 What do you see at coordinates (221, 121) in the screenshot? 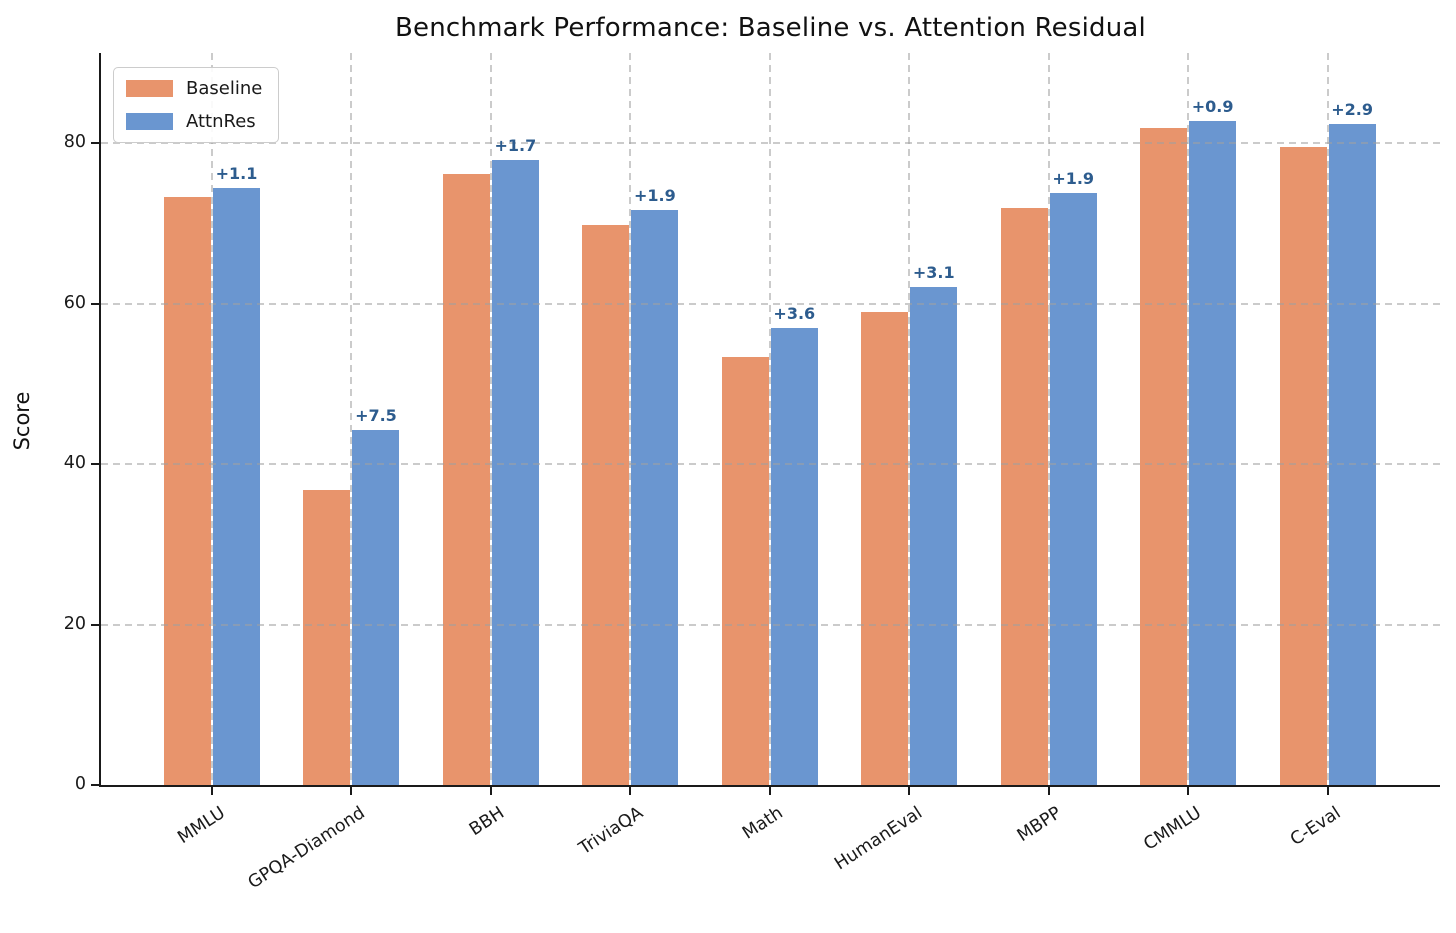
I see `legend-label-attnres: AttnRes` at bounding box center [221, 121].